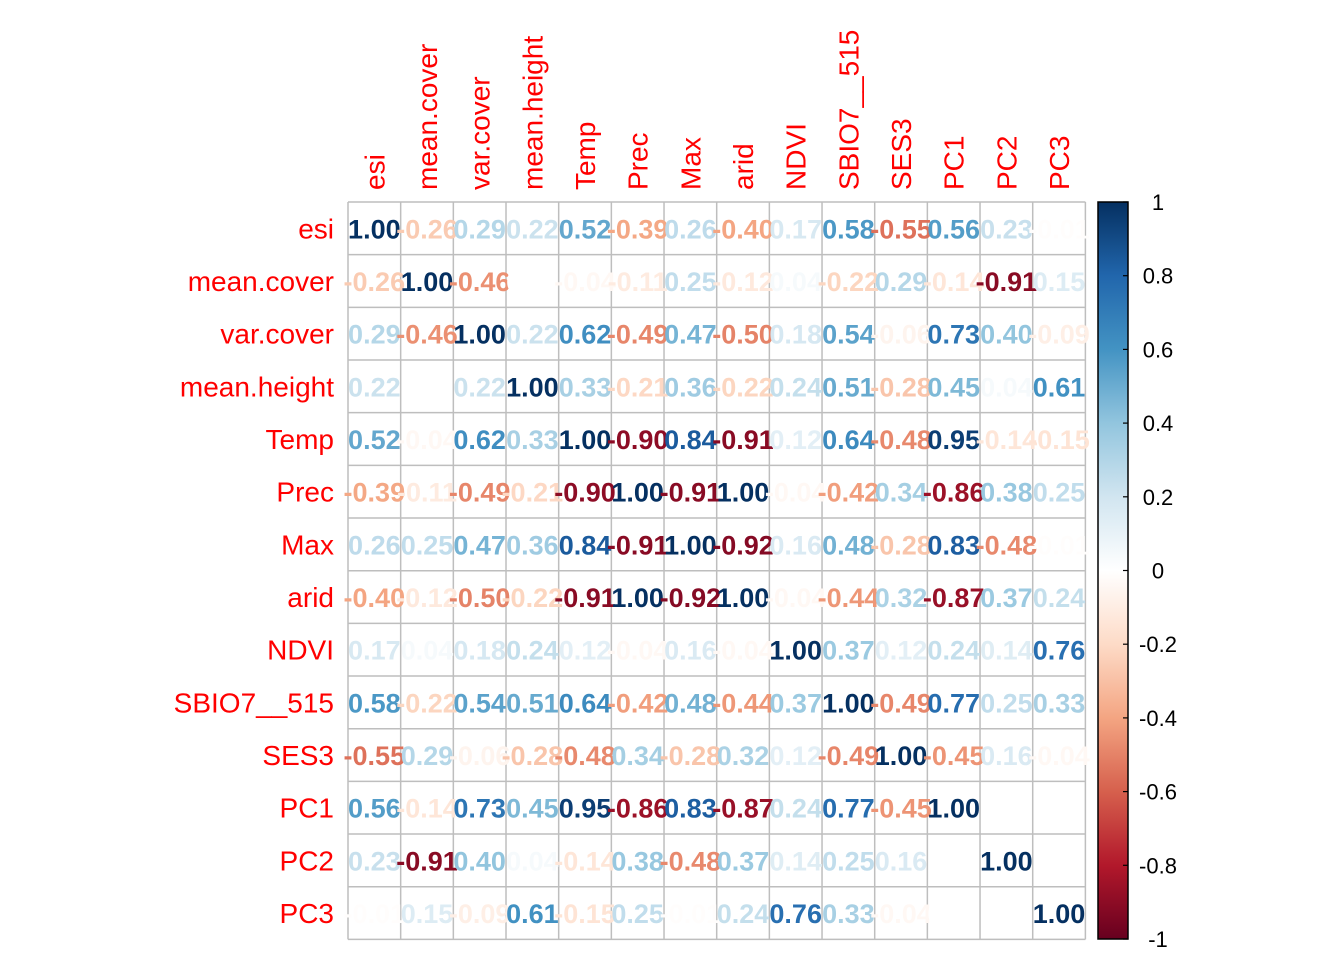 This screenshot has width=1344, height=960. Describe the element at coordinates (743, 229) in the screenshot. I see `cell-value-esi-arid: -0.40` at that location.